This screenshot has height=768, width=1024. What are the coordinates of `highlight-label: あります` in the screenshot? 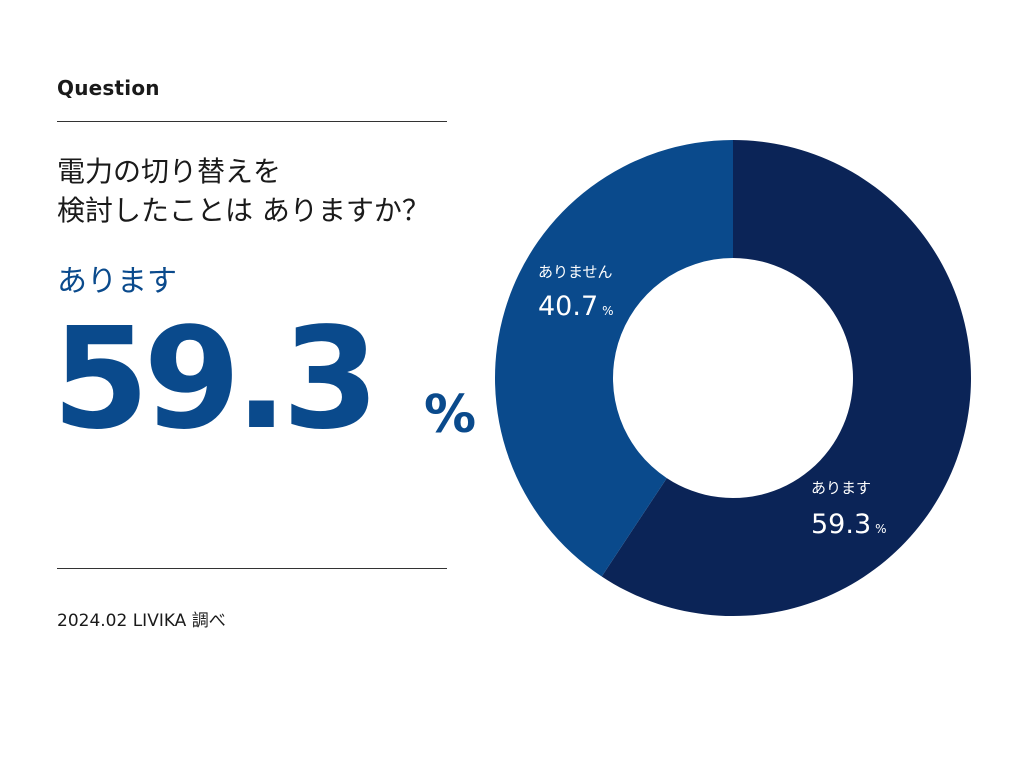 It's located at (117, 281).